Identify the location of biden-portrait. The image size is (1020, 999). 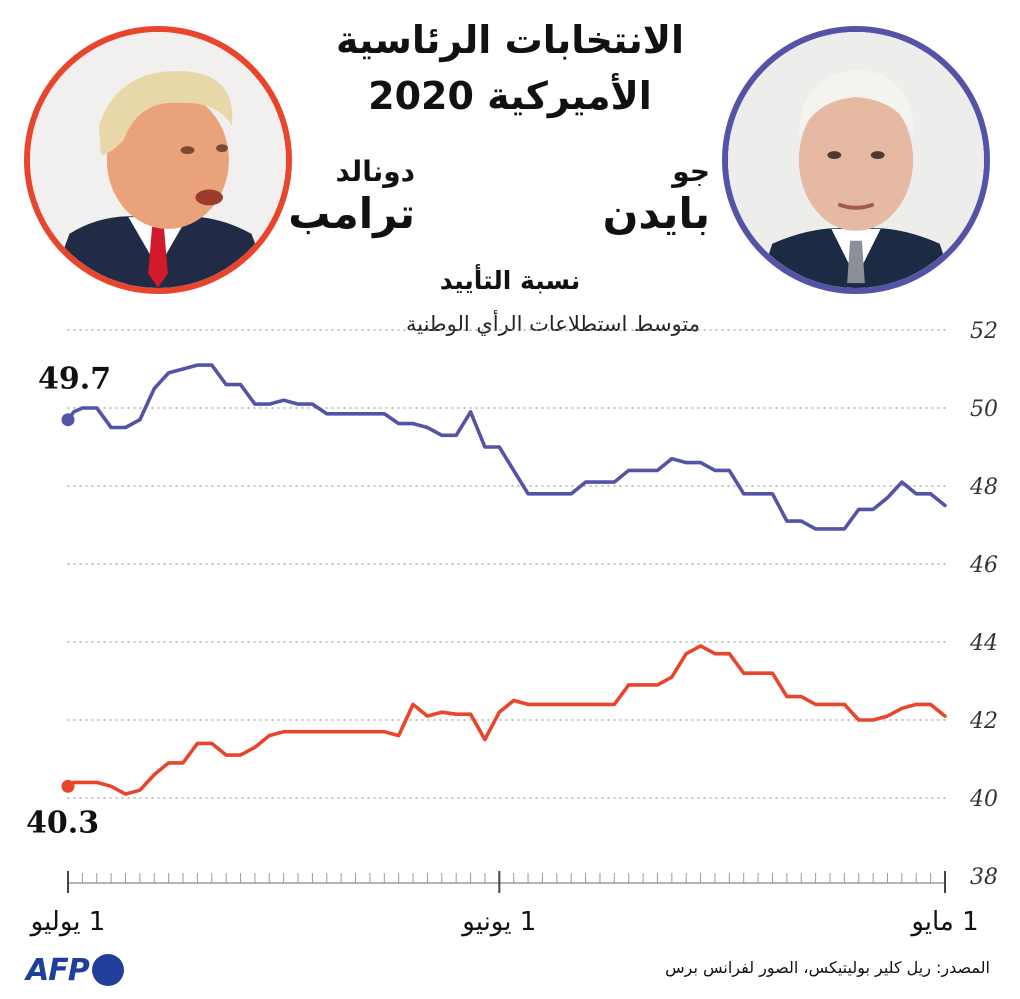
(856, 160).